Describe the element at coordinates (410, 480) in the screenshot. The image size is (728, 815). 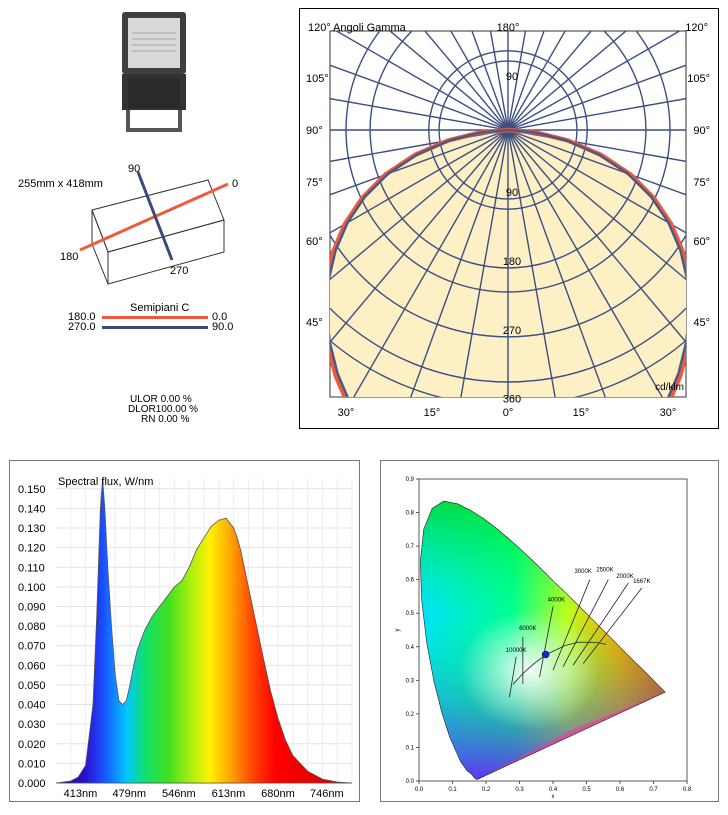
I see `cie-y-tick: 0.9` at that location.